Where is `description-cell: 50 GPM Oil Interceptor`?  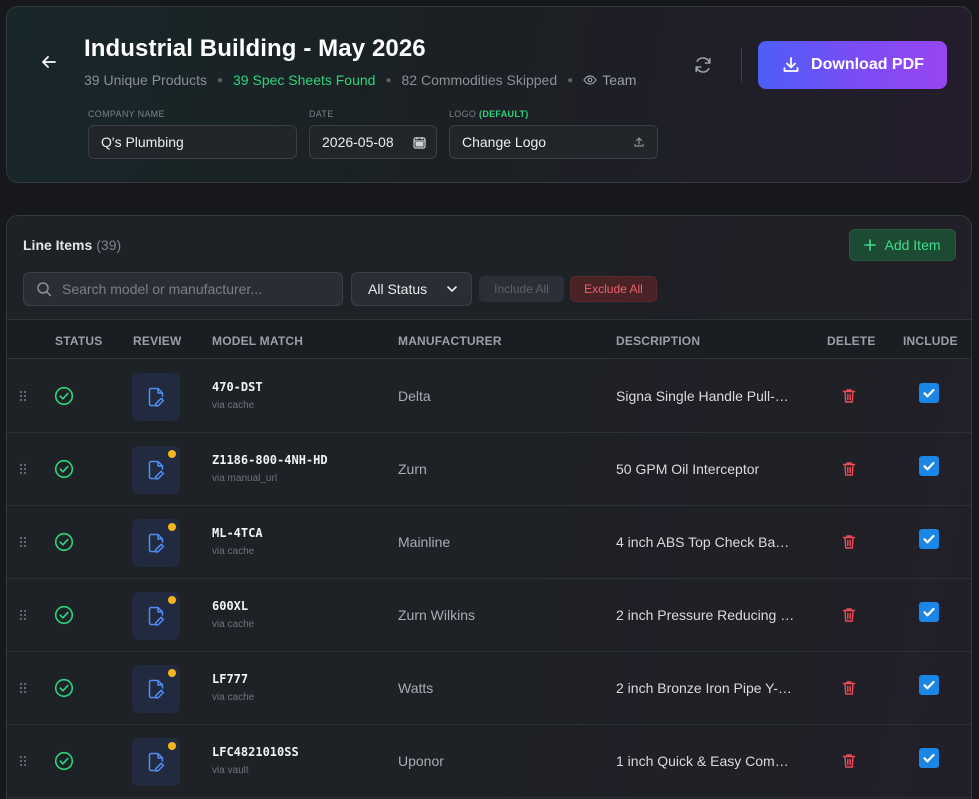 description-cell: 50 GPM Oil Interceptor is located at coordinates (688, 469).